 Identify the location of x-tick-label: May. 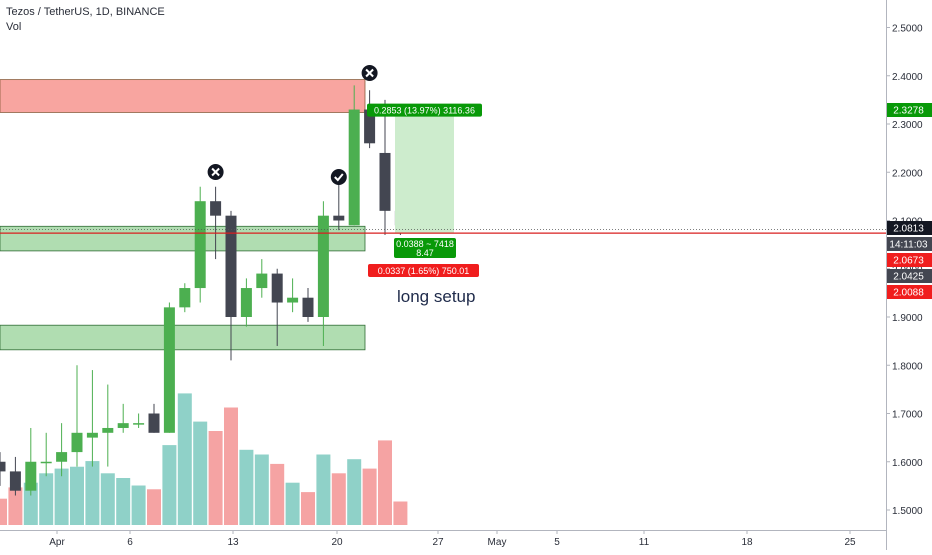
(497, 542).